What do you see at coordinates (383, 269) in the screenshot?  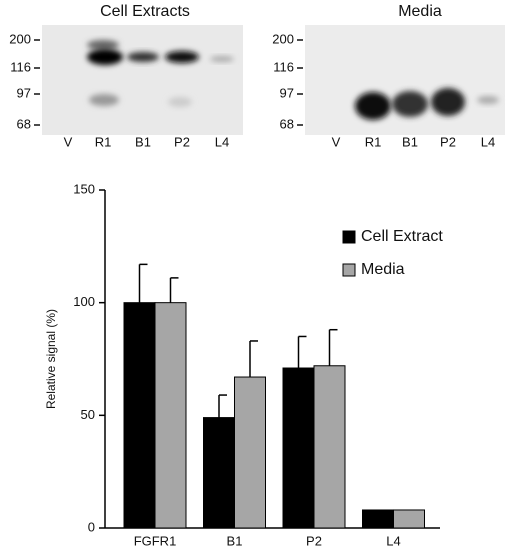 I see `legend-label: Media` at bounding box center [383, 269].